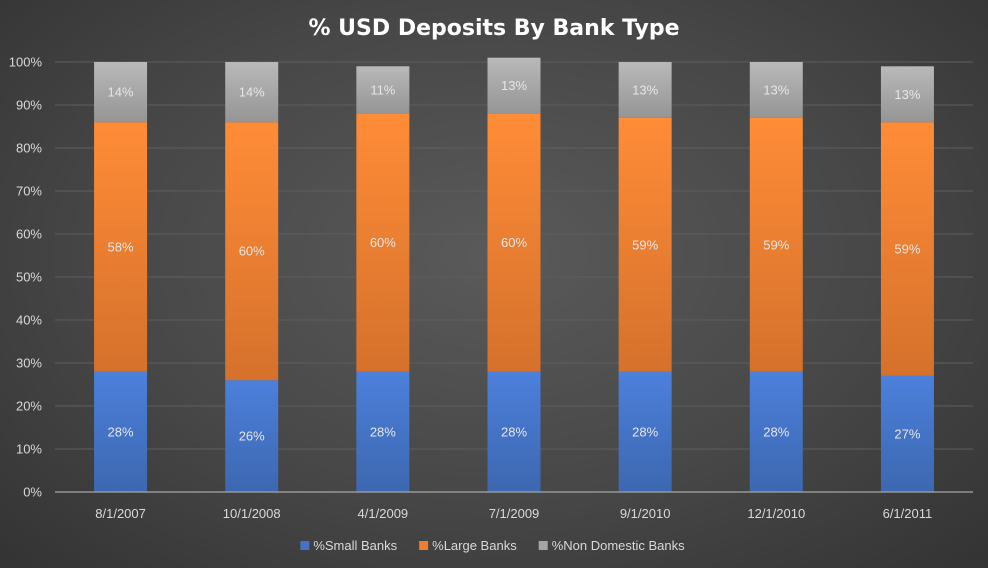  I want to click on data-label: 27%, so click(907, 433).